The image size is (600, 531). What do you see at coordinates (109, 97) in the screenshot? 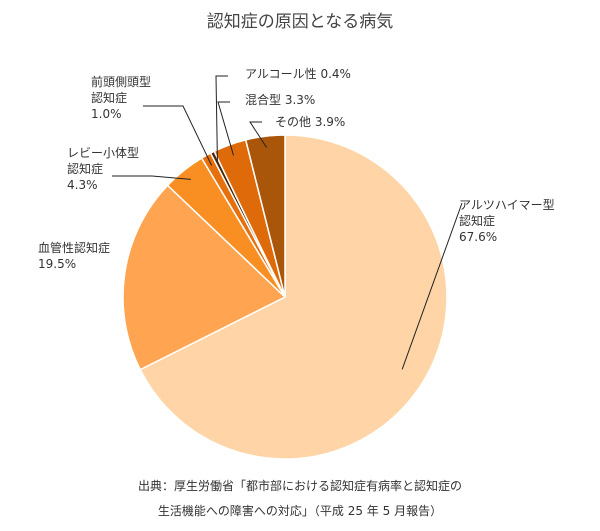
I see `slice-label-3-line-1: 認知症` at bounding box center [109, 97].